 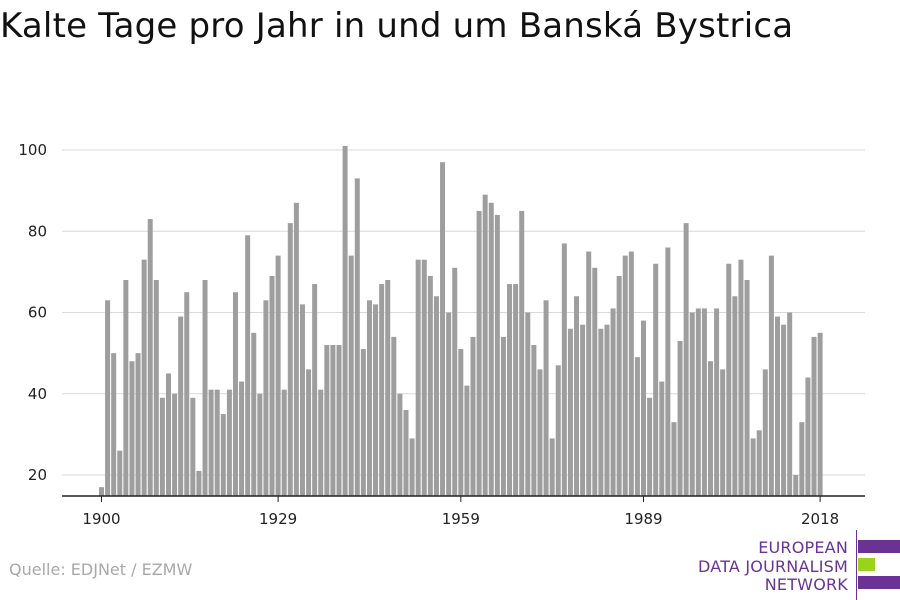 I want to click on bar-1900, so click(x=101, y=491).